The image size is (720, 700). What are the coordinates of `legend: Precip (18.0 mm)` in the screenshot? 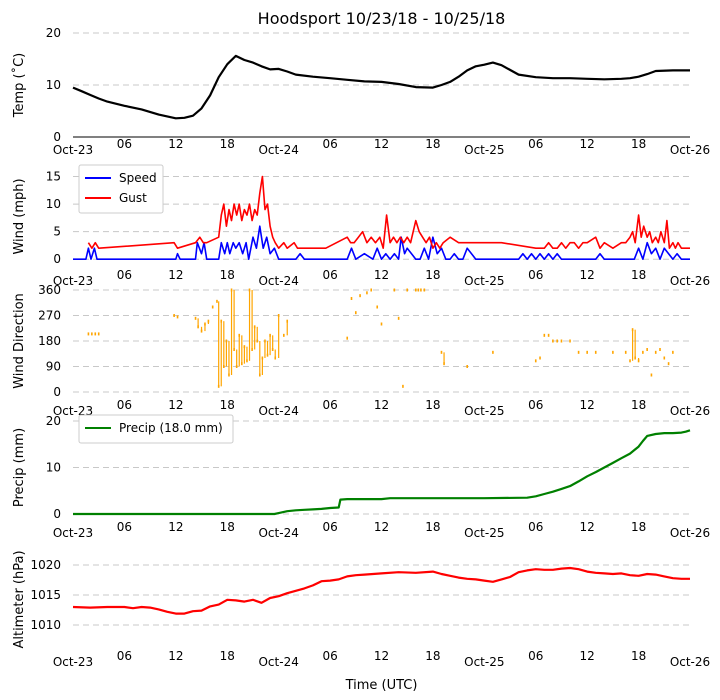 It's located at (156, 429).